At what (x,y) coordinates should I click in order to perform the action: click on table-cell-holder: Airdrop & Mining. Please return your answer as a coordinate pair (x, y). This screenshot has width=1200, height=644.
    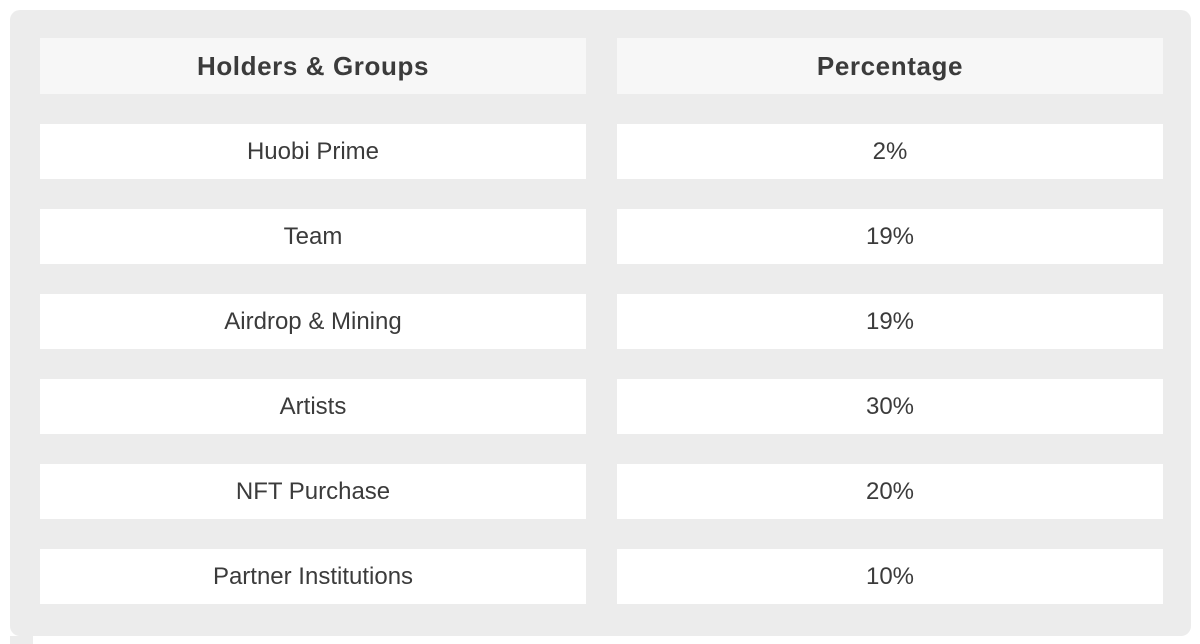
    Looking at the image, I should click on (313, 321).